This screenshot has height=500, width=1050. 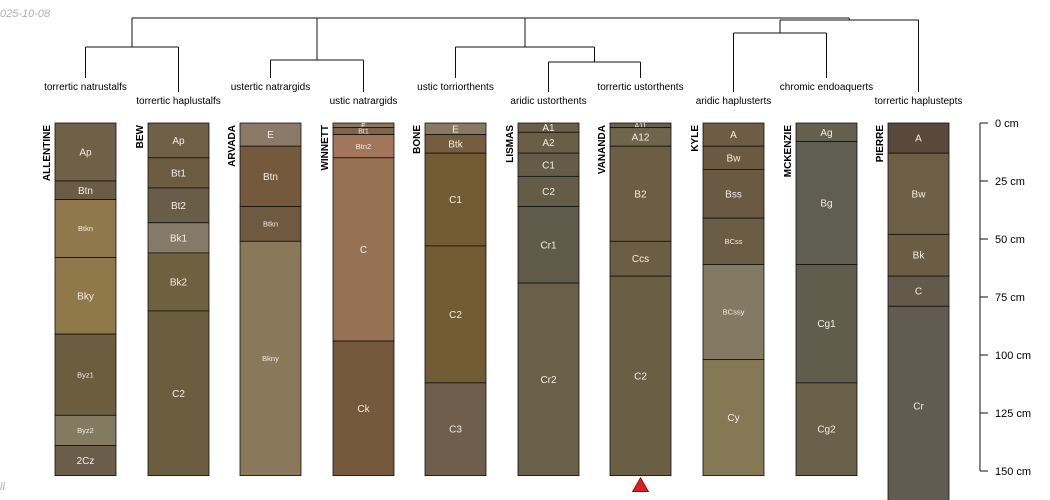 I want to click on horizon-kyle-bcssy: BCssy, so click(x=733, y=312).